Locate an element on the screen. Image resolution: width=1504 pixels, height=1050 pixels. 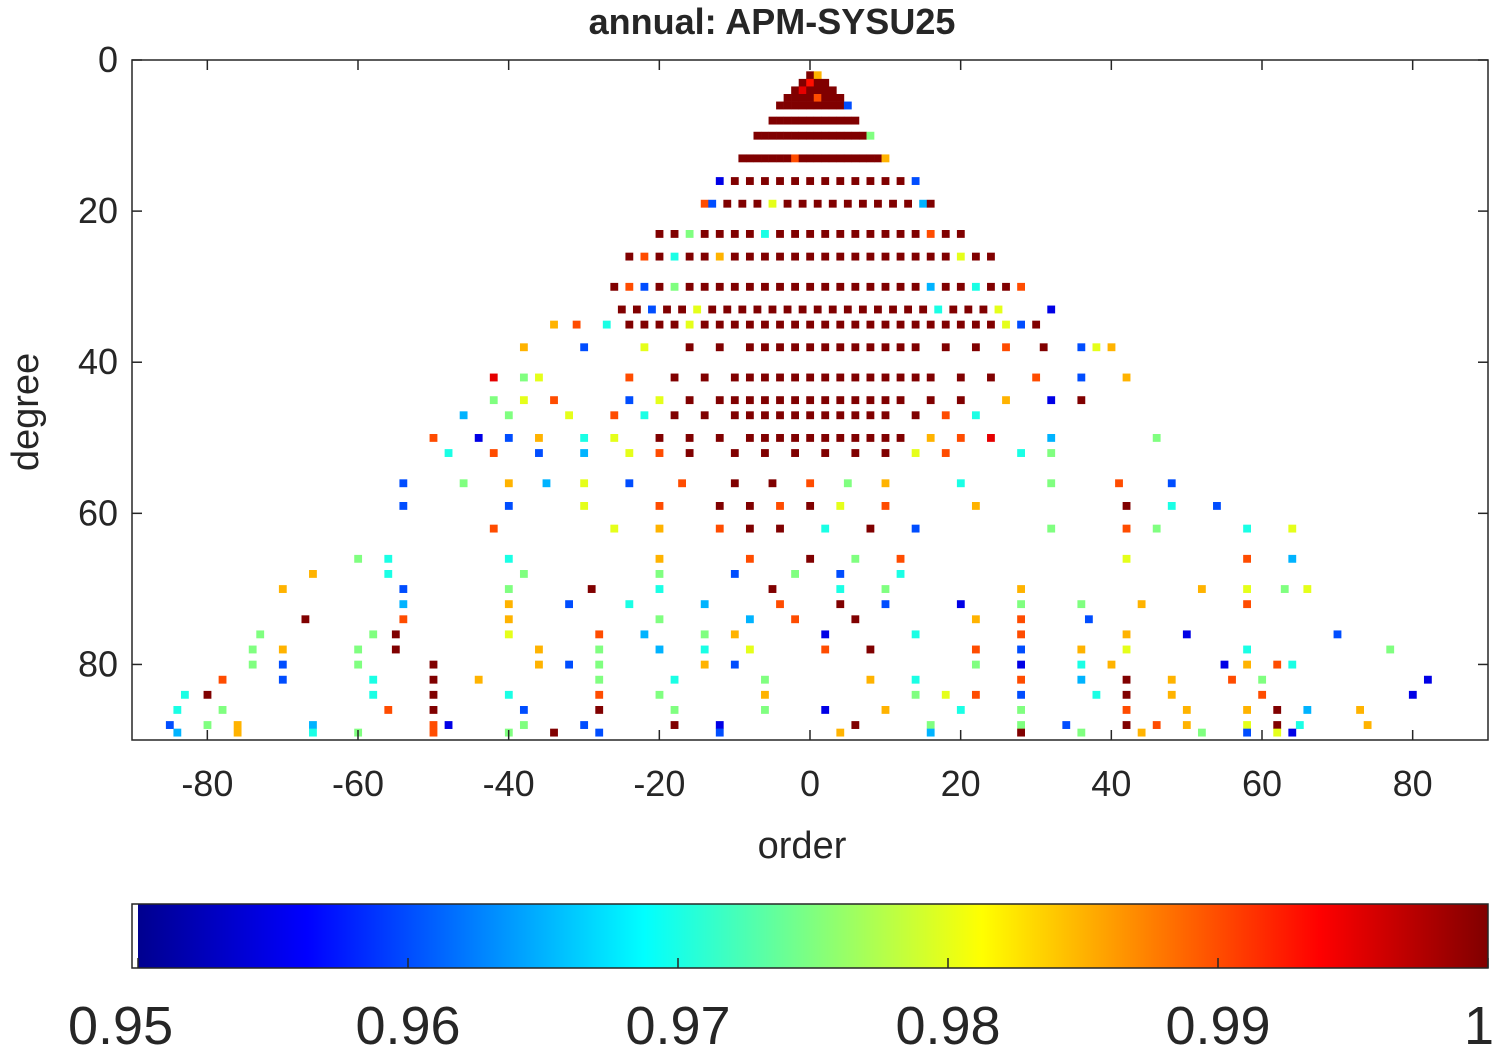
x-tick-label: 40 is located at coordinates (1111, 783).